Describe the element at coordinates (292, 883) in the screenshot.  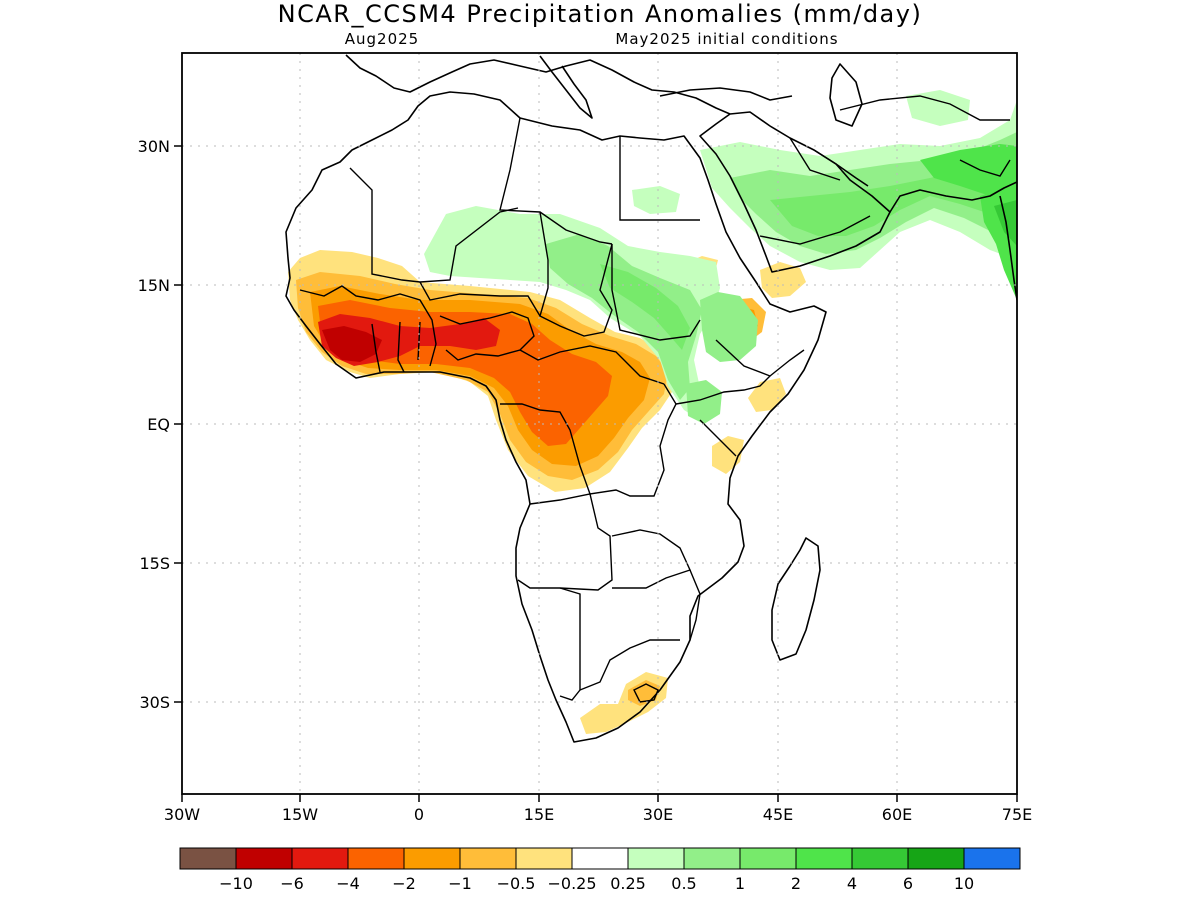
I see `colorbar-label: −6` at that location.